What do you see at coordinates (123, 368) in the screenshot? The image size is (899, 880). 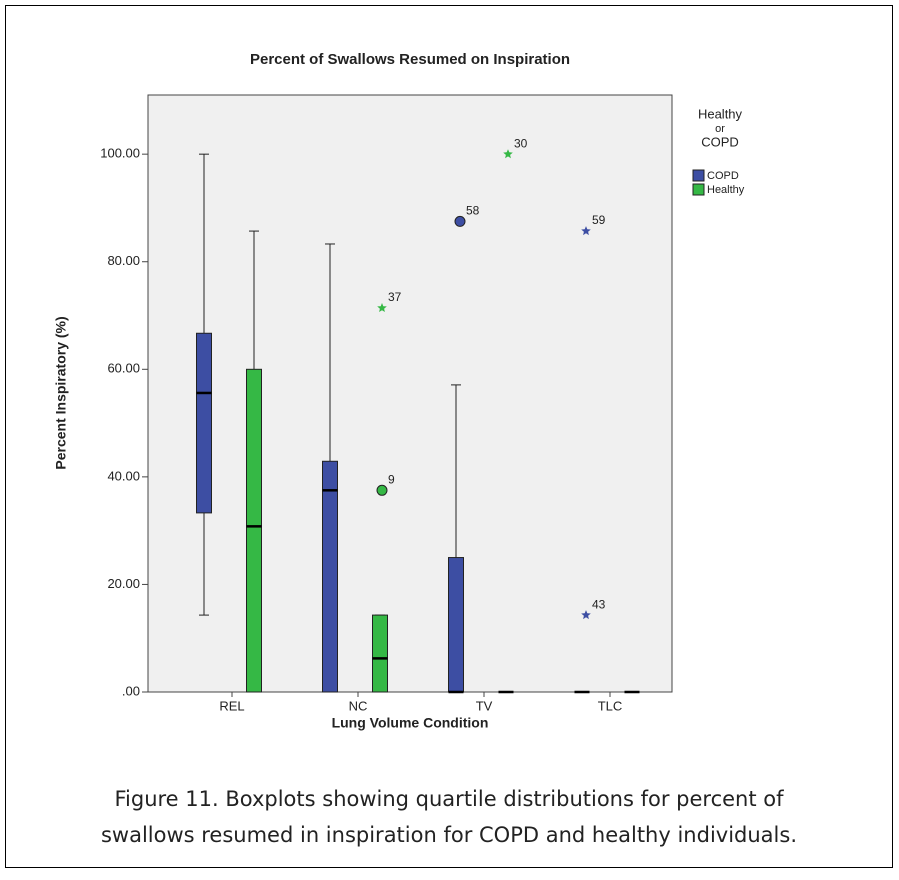 I see `y-tick-label: 60.00` at bounding box center [123, 368].